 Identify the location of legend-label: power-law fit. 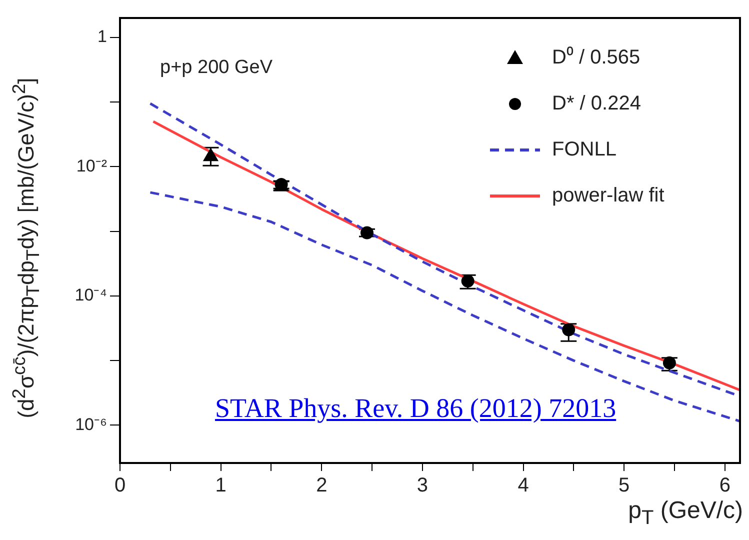
(608, 195).